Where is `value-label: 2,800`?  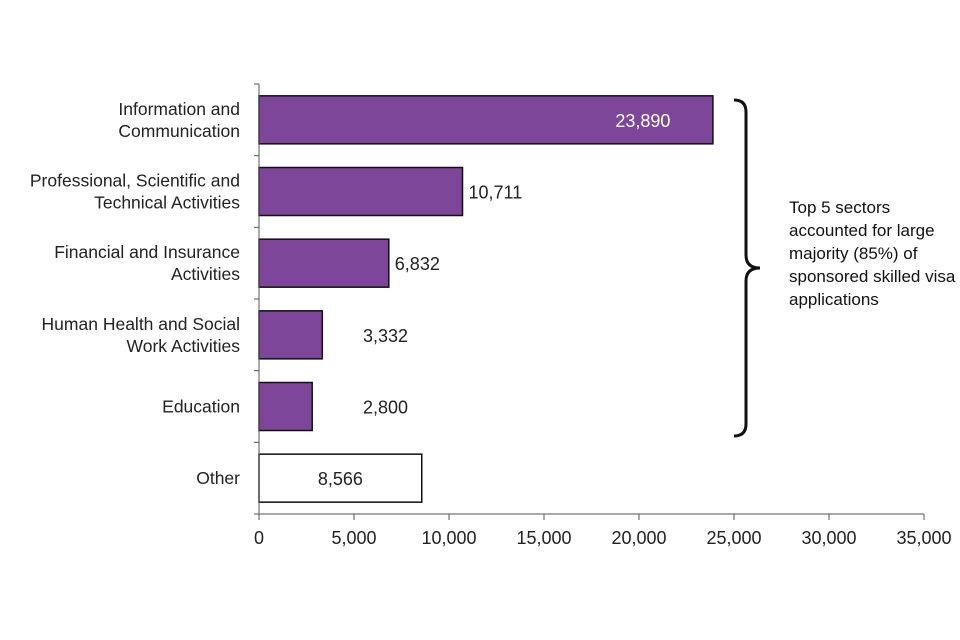 value-label: 2,800 is located at coordinates (385, 408).